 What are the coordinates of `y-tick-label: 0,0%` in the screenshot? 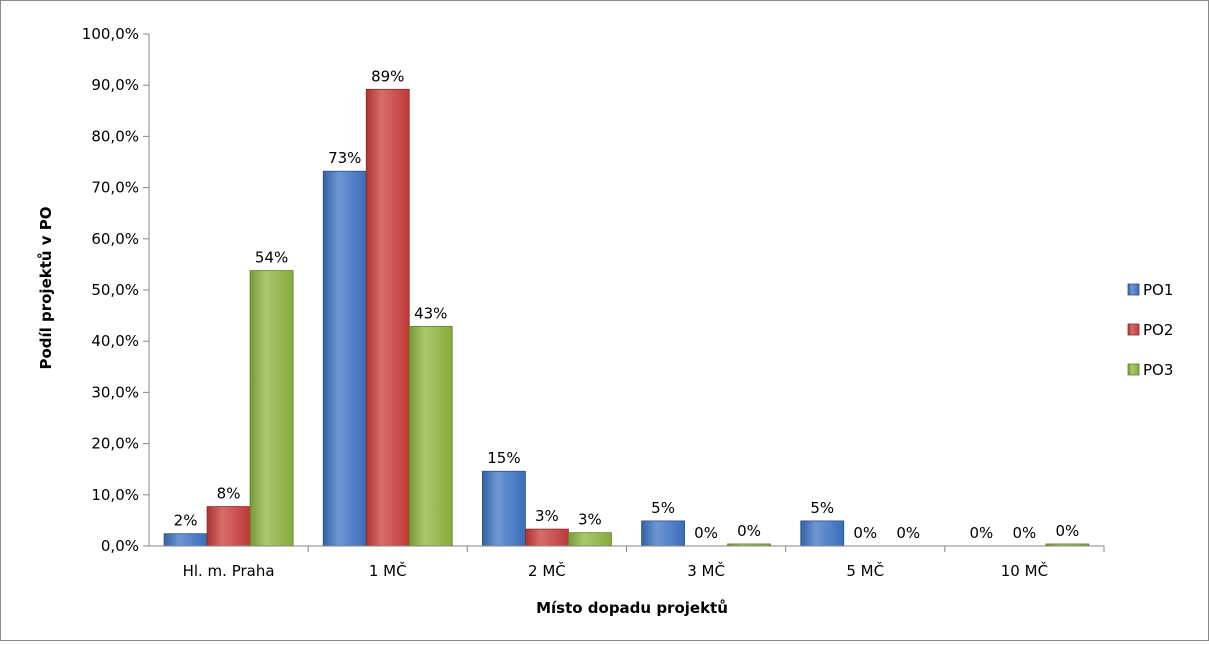 It's located at (120, 546).